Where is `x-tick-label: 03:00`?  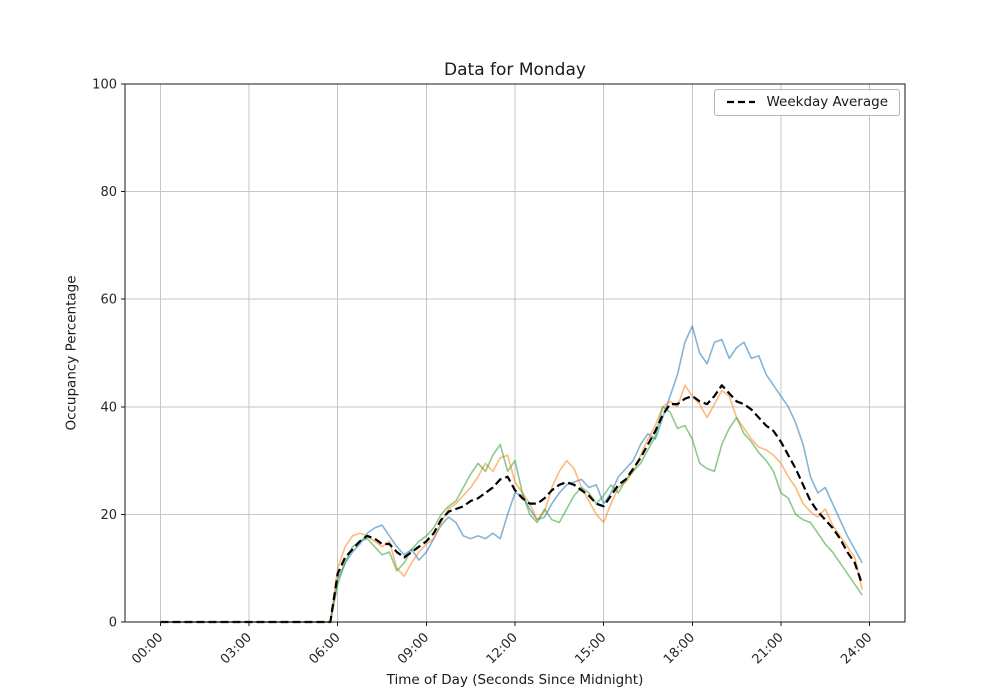 x-tick-label: 03:00 is located at coordinates (236, 648).